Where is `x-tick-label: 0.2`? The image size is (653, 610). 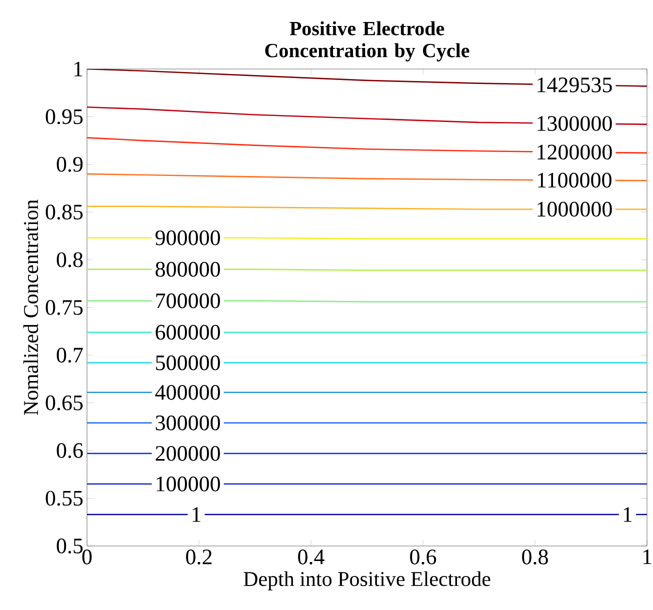
x-tick-label: 0.2 is located at coordinates (199, 557).